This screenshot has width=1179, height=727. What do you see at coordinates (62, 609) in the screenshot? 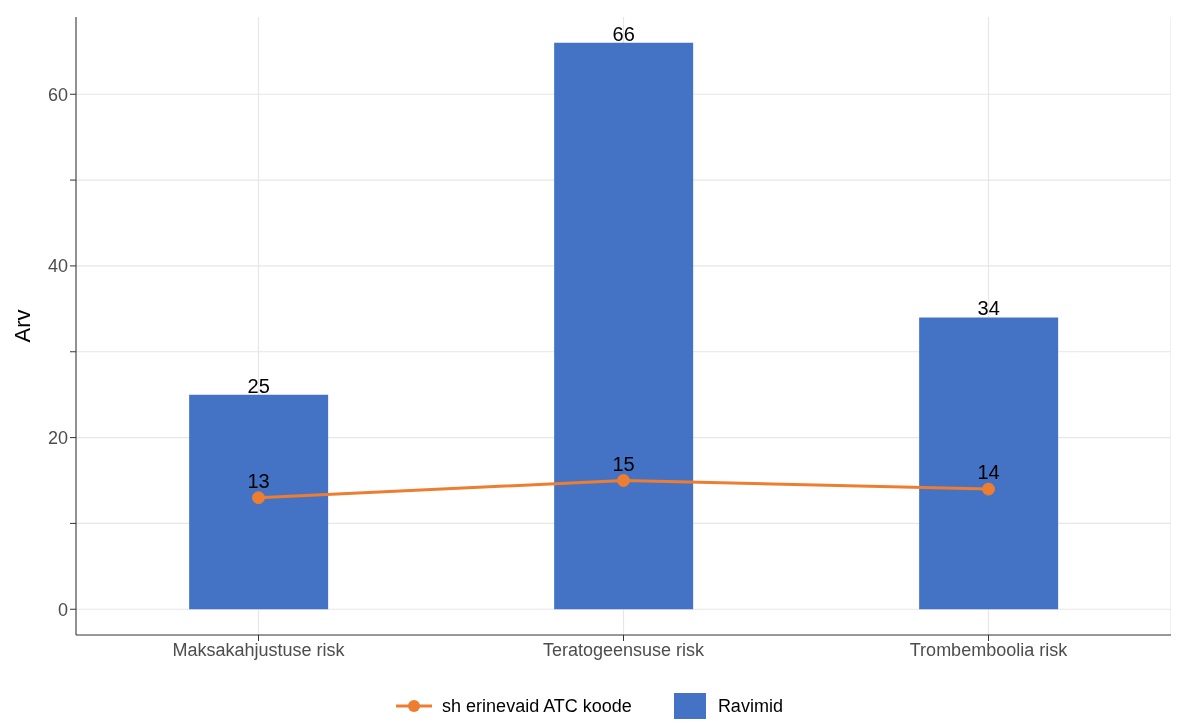
I see `y-tick-label: 0` at bounding box center [62, 609].